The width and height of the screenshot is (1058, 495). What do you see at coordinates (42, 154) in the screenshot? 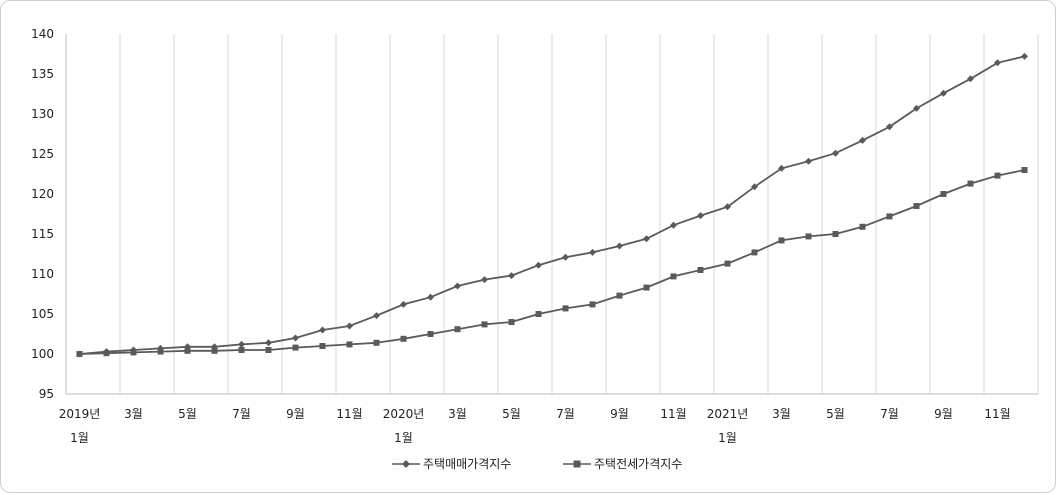
I see `y-tick-label: 125` at bounding box center [42, 154].